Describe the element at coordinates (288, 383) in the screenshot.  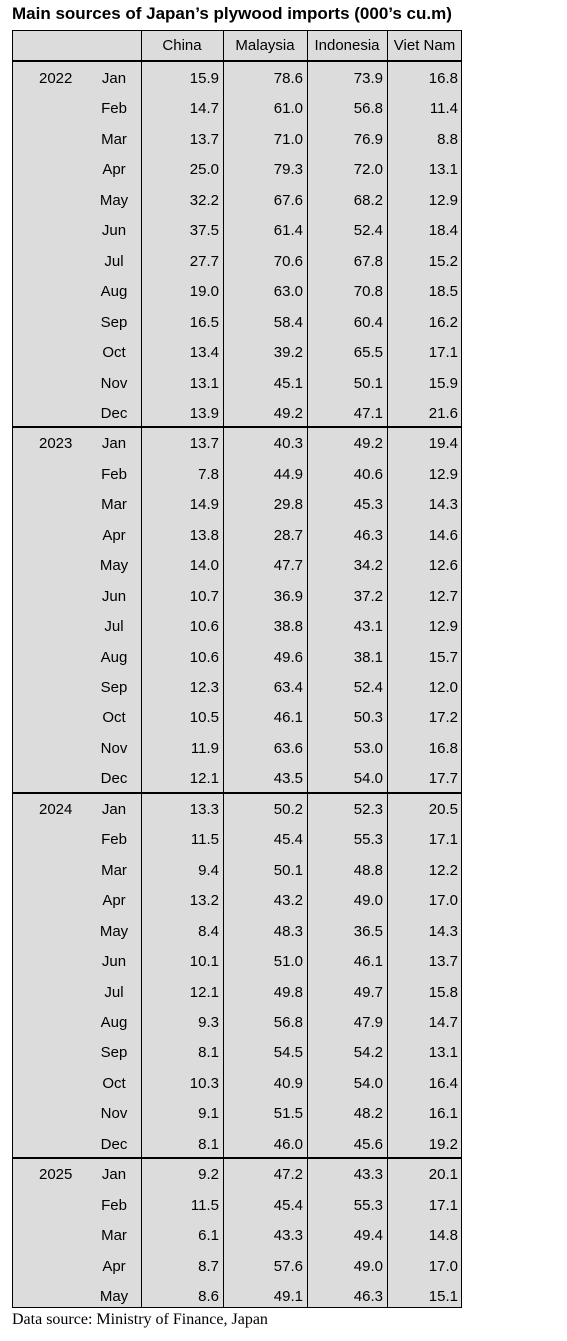
I see `value-cell: 45.1` at that location.